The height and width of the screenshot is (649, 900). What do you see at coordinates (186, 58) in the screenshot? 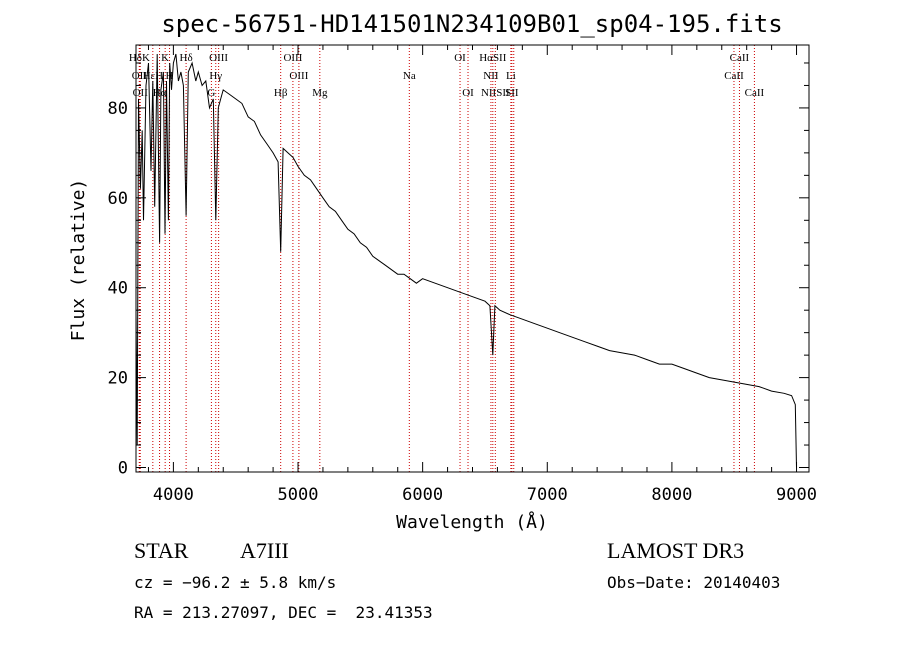
I see `line-label-7: Hδ` at bounding box center [186, 58].